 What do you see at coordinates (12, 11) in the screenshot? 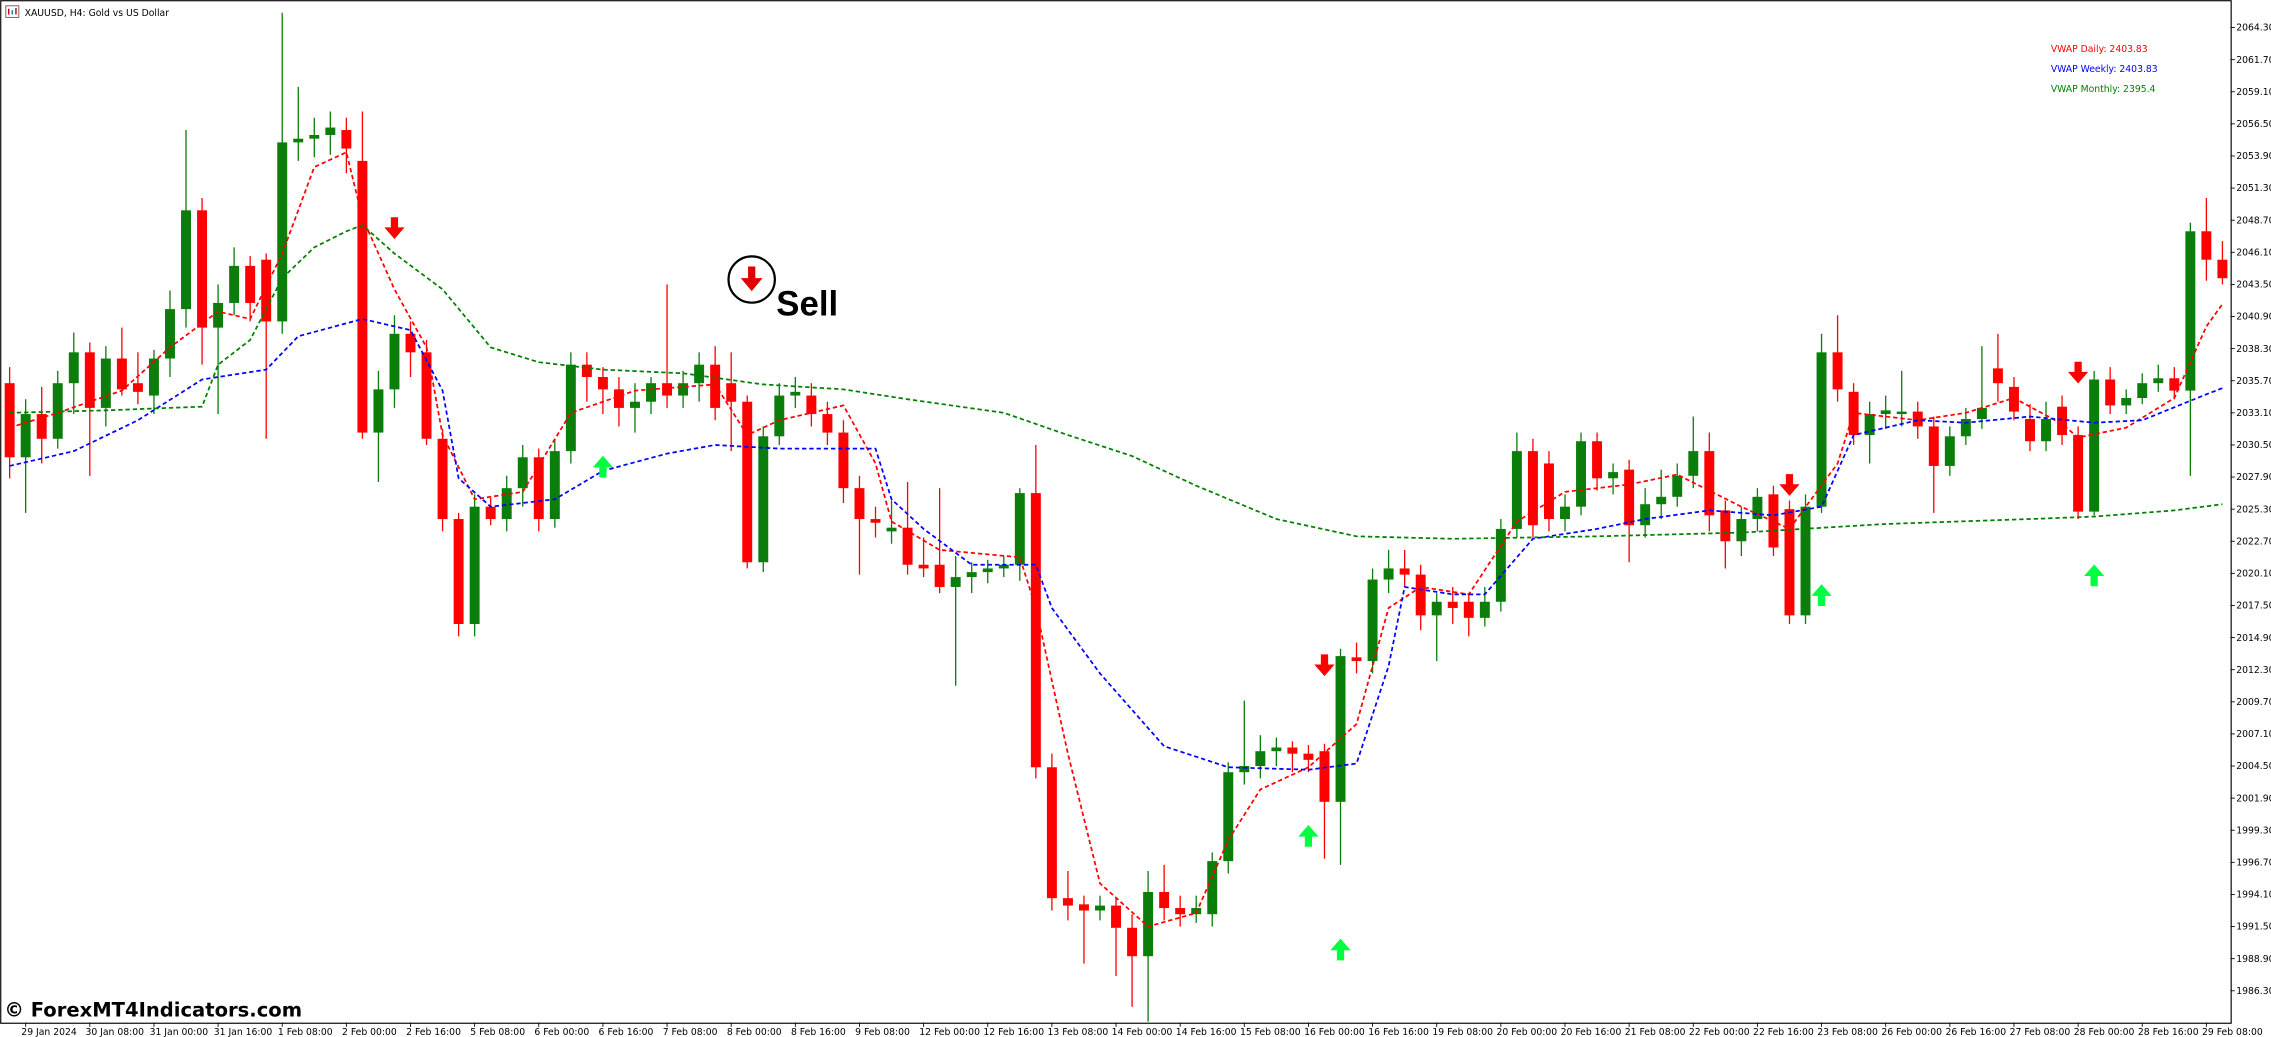
I see `chart-icon` at bounding box center [12, 11].